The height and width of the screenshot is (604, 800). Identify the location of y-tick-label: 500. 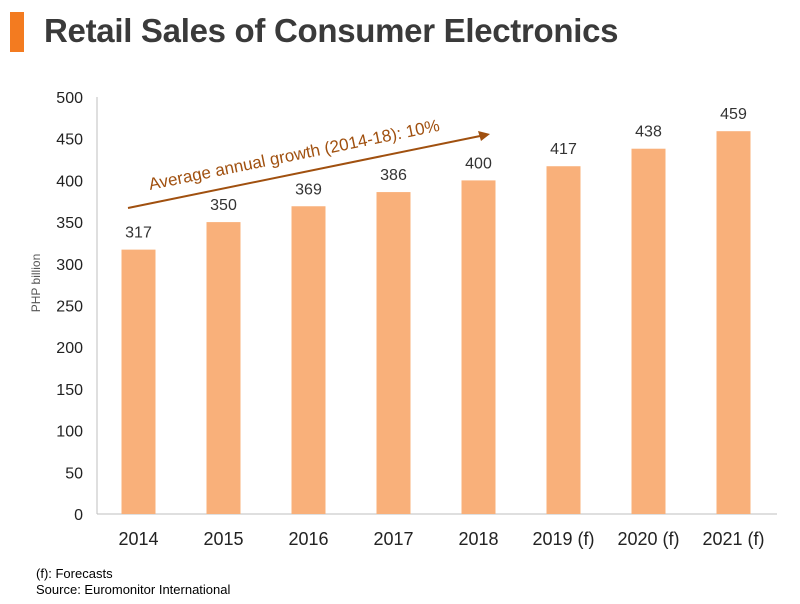
(69, 98).